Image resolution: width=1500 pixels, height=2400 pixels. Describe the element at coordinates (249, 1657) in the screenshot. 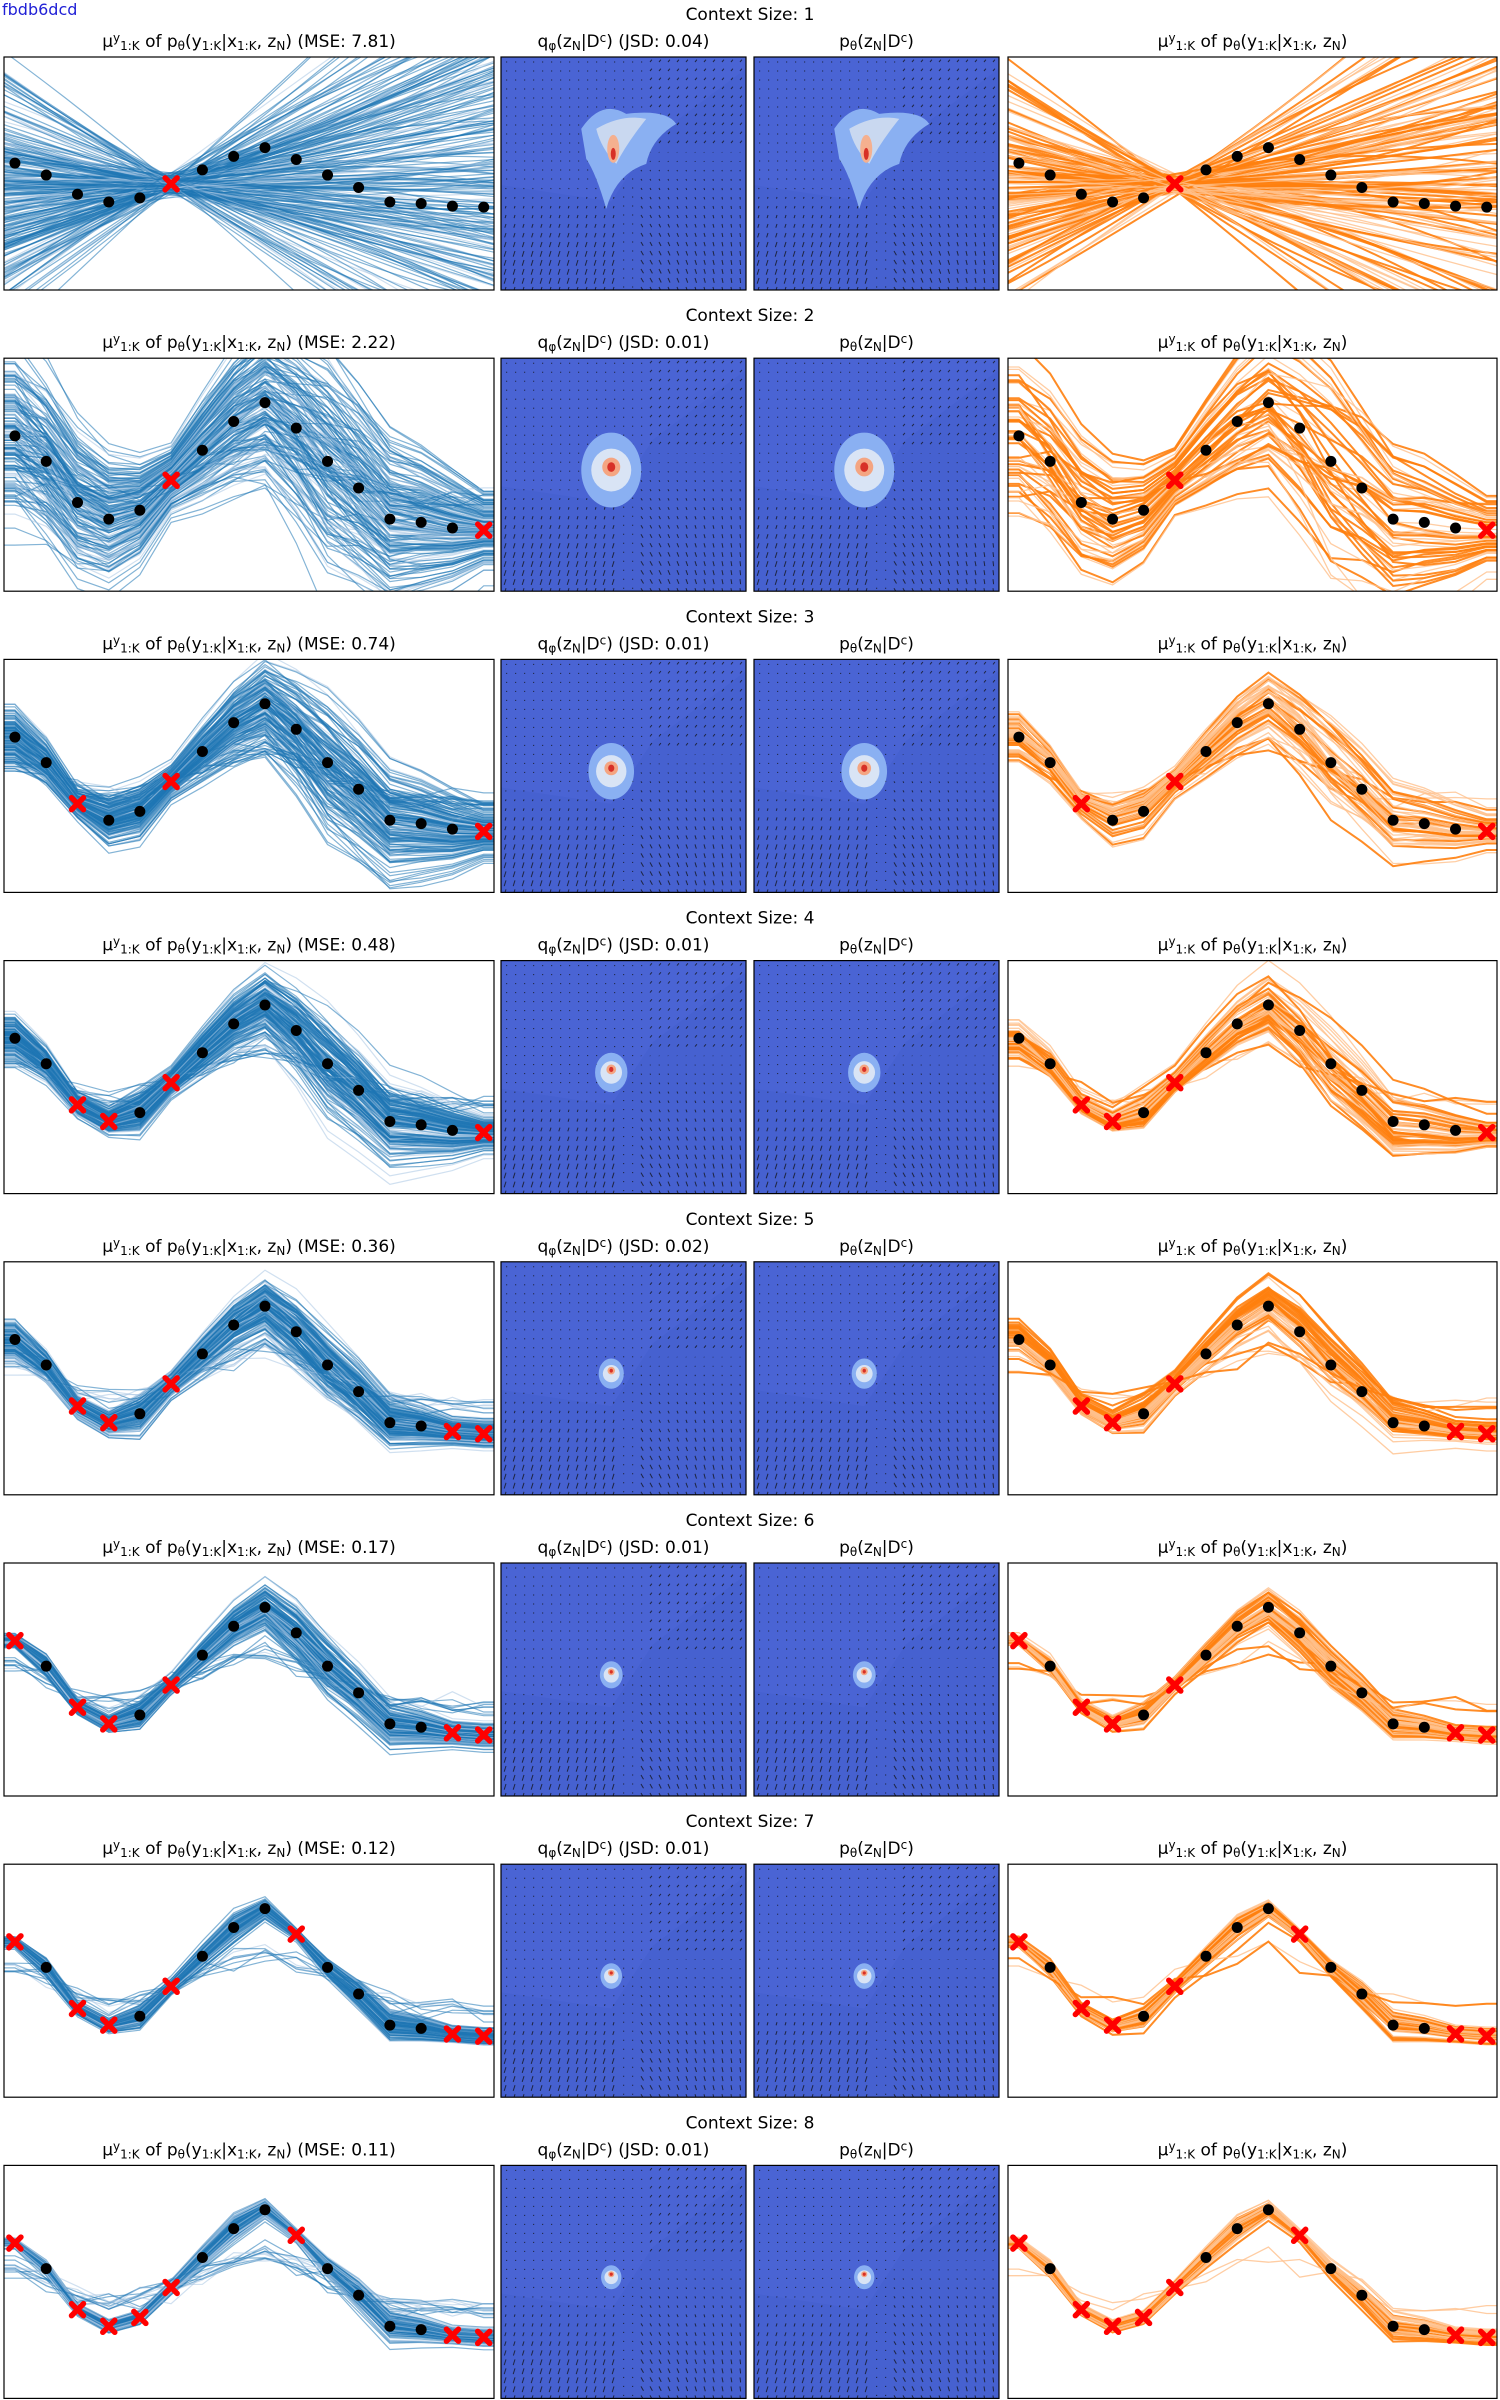

I see `mean-curves-blue-6-sample-line` at that location.